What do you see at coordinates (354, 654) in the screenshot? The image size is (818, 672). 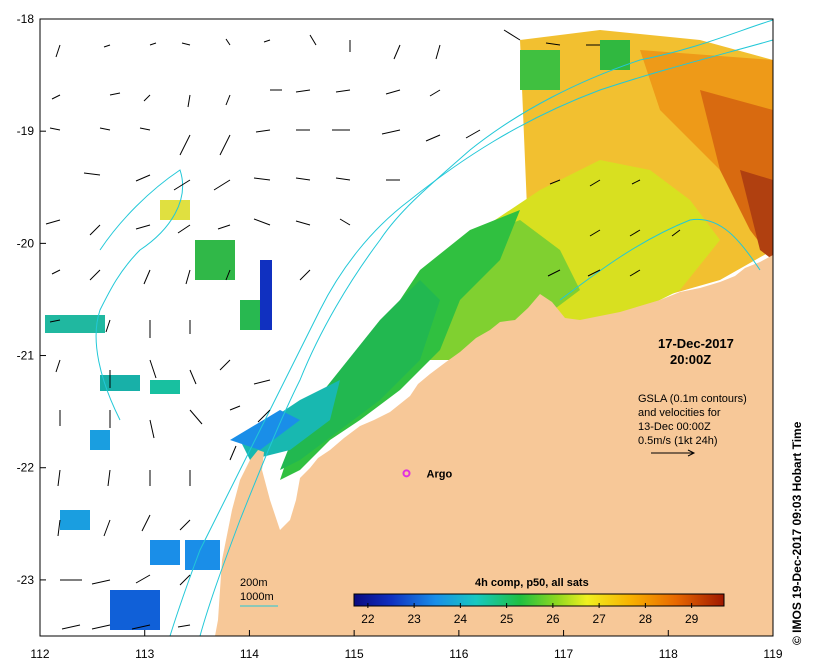 I see `lon-tick-label: 115` at bounding box center [354, 654].